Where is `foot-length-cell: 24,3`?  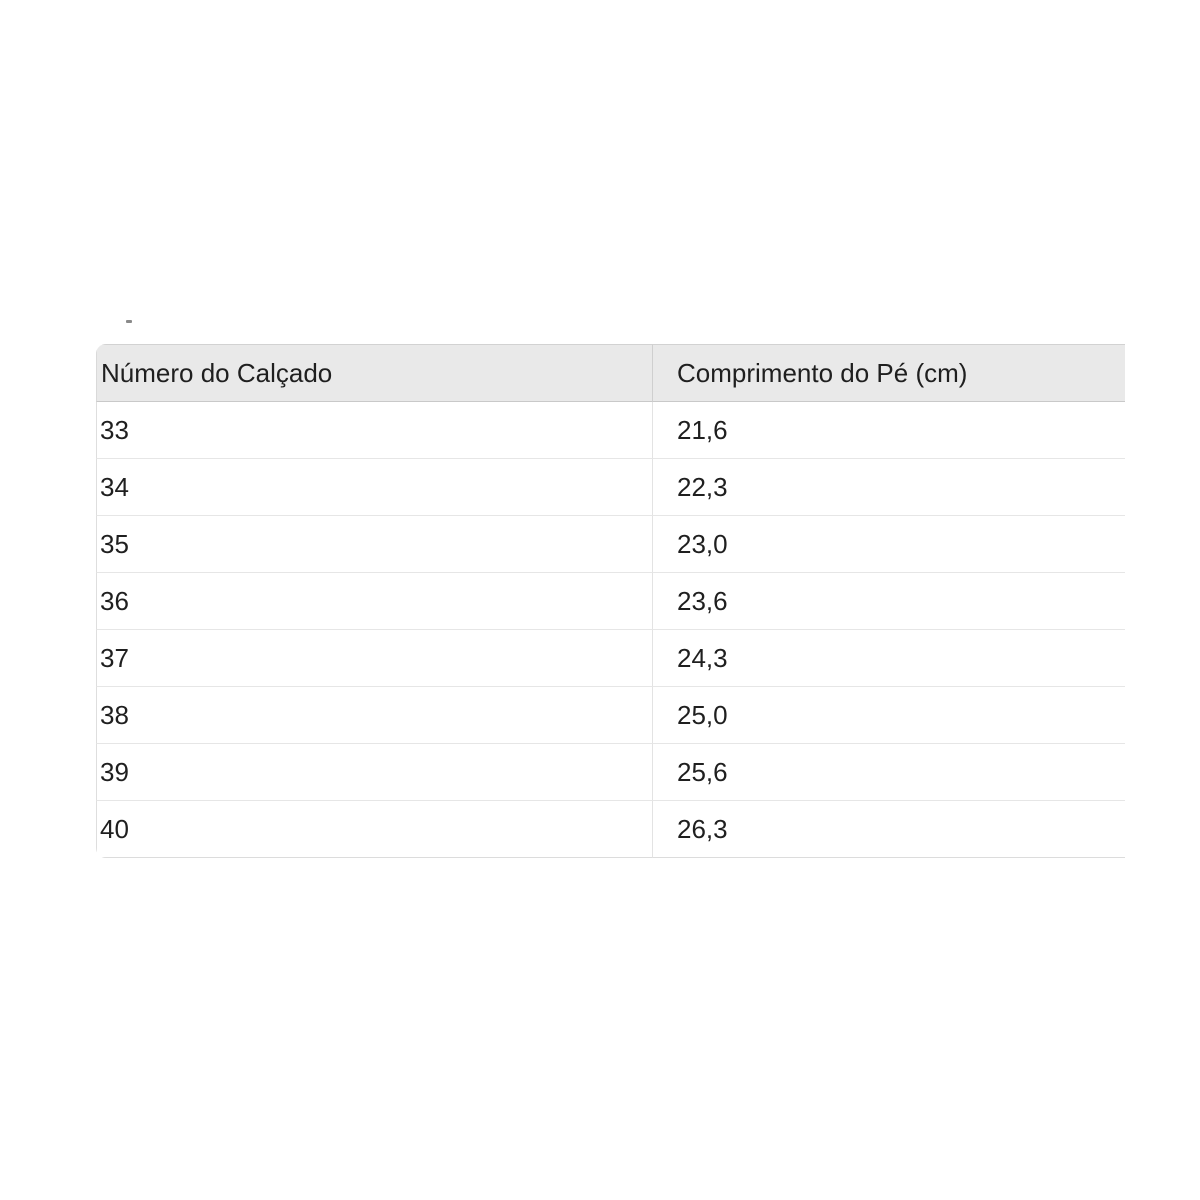 foot-length-cell: 24,3 is located at coordinates (889, 658).